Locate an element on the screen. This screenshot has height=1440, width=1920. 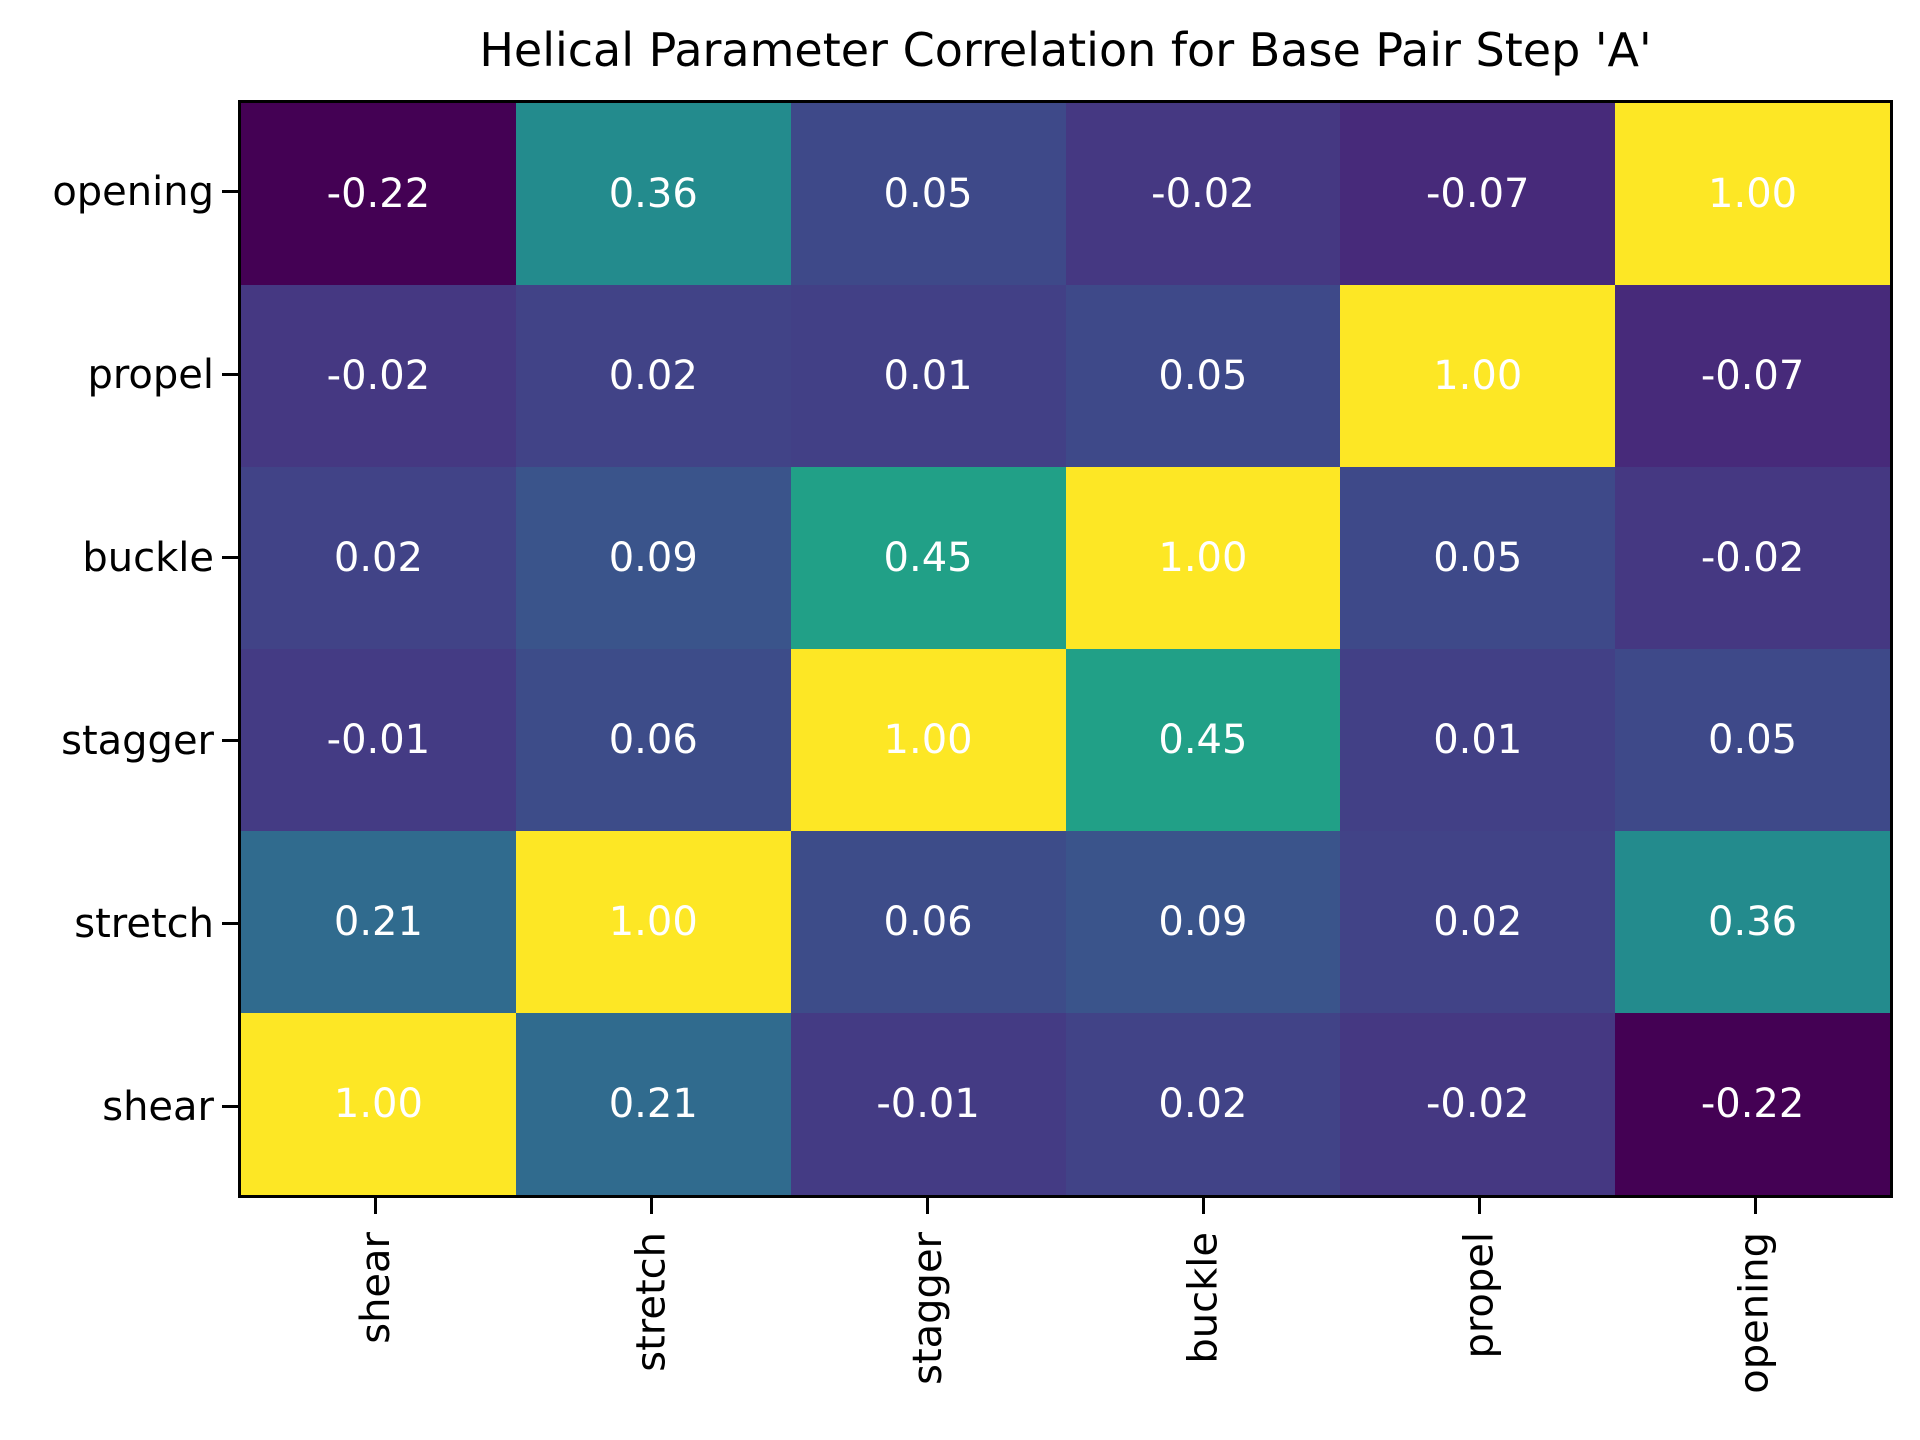
x-tick-label: opening is located at coordinates (1755, 1313).